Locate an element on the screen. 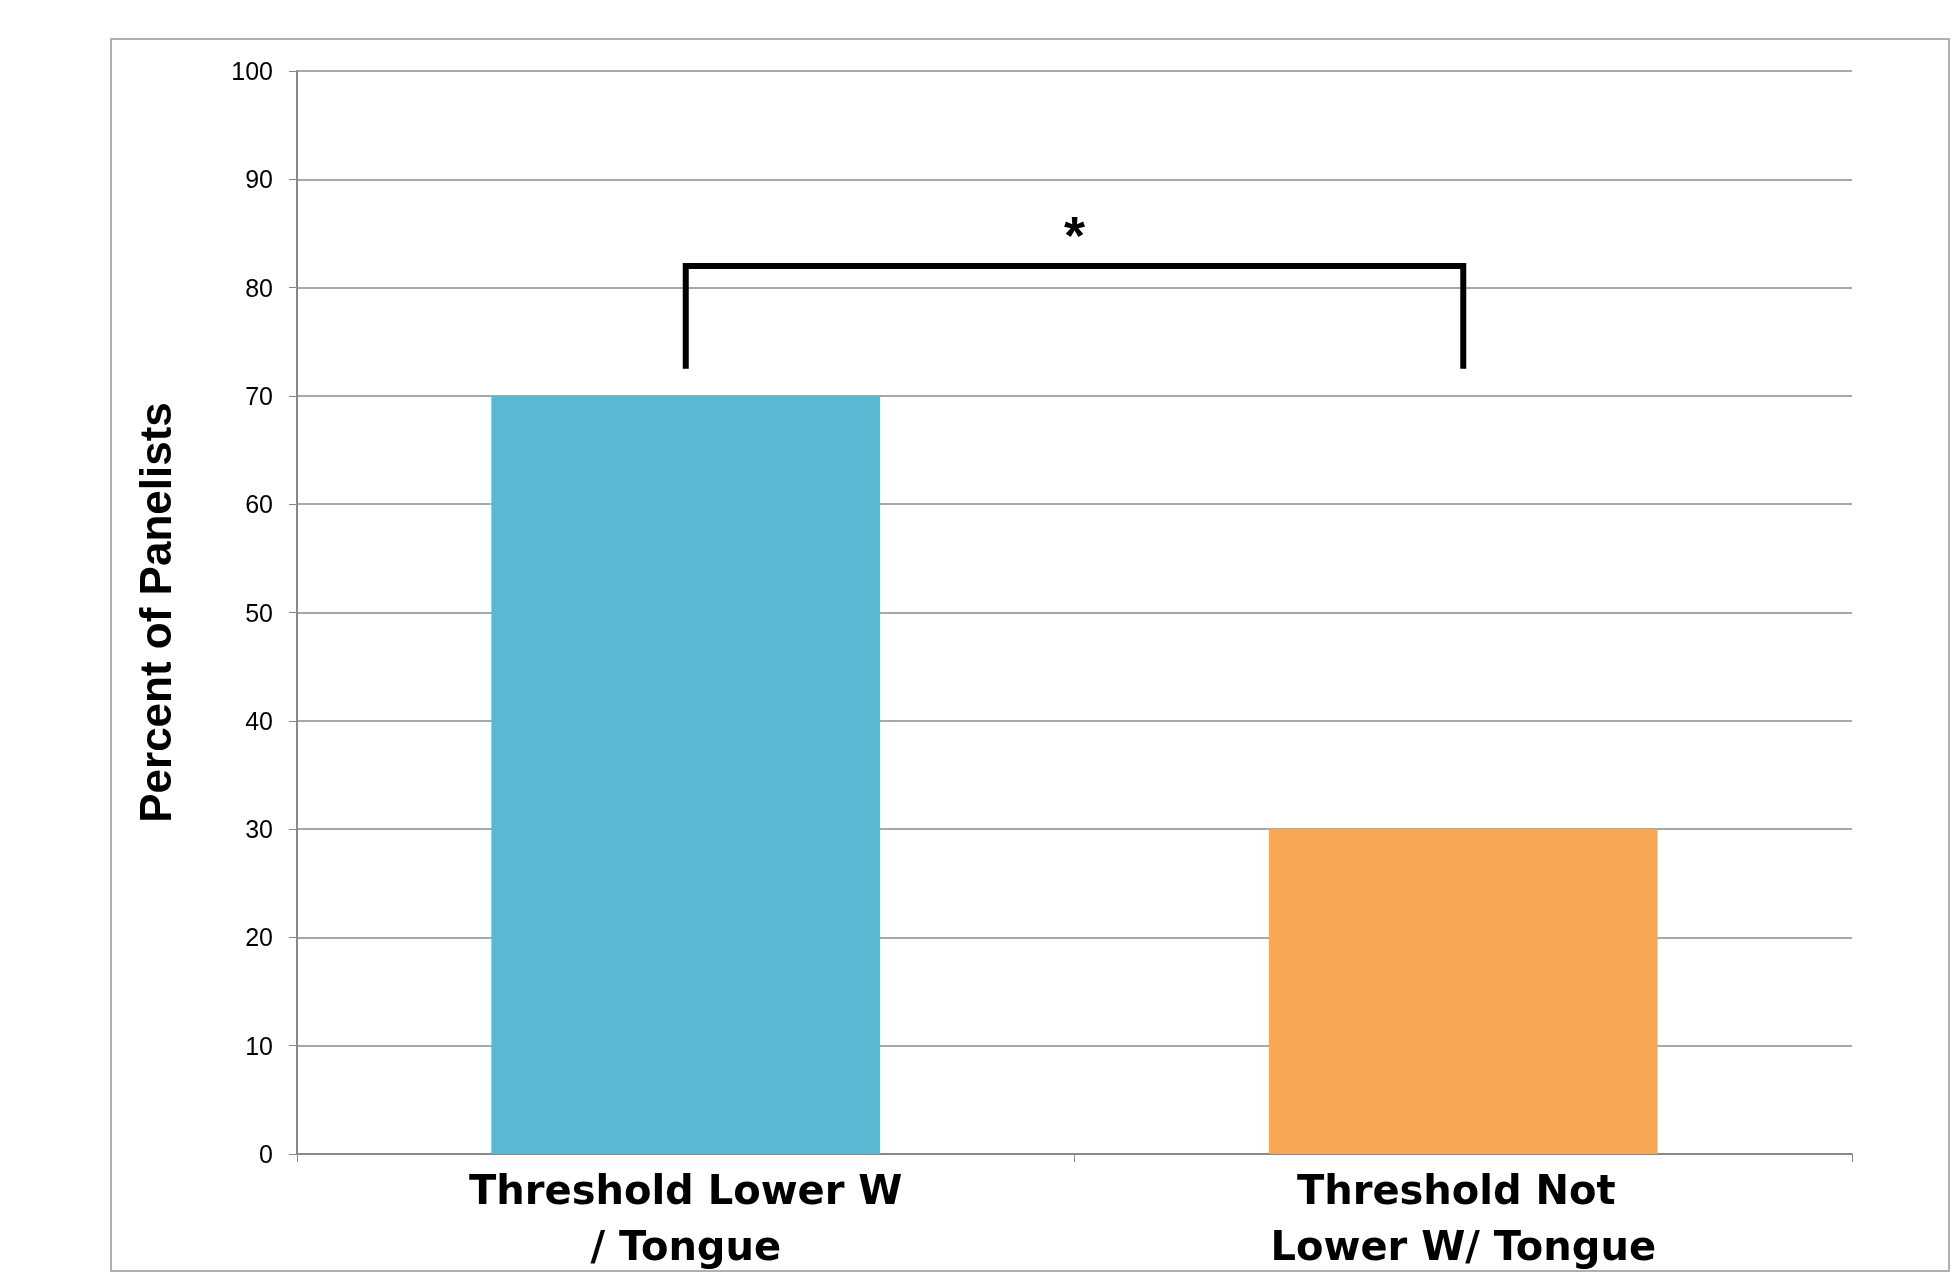  y-axis-title: Percent of Panelists is located at coordinates (155, 612).